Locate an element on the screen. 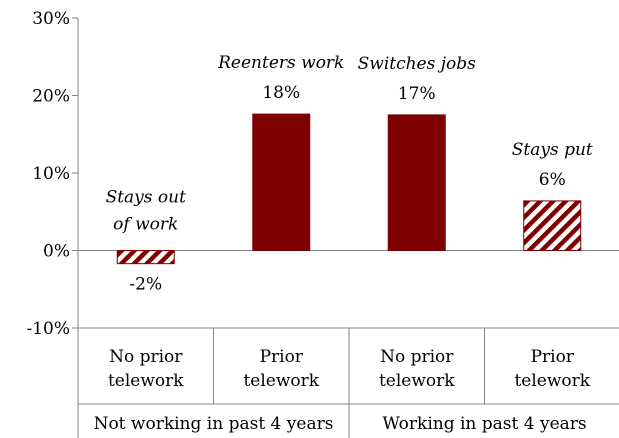 Image resolution: width=619 pixels, height=438 pixels. group-label: Working in past 4 years is located at coordinates (484, 424).